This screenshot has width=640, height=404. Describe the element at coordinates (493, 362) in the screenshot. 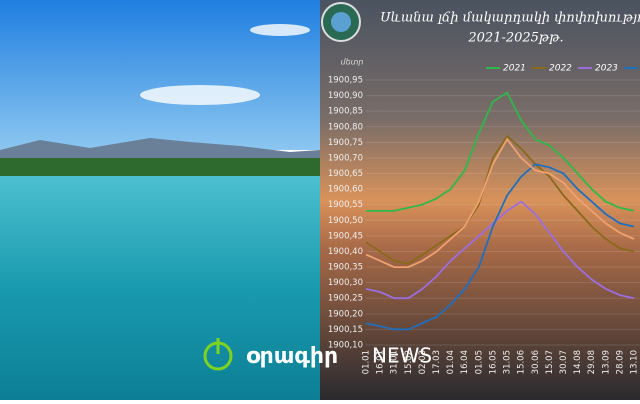

I see `x-tick-label: 16.05` at that location.